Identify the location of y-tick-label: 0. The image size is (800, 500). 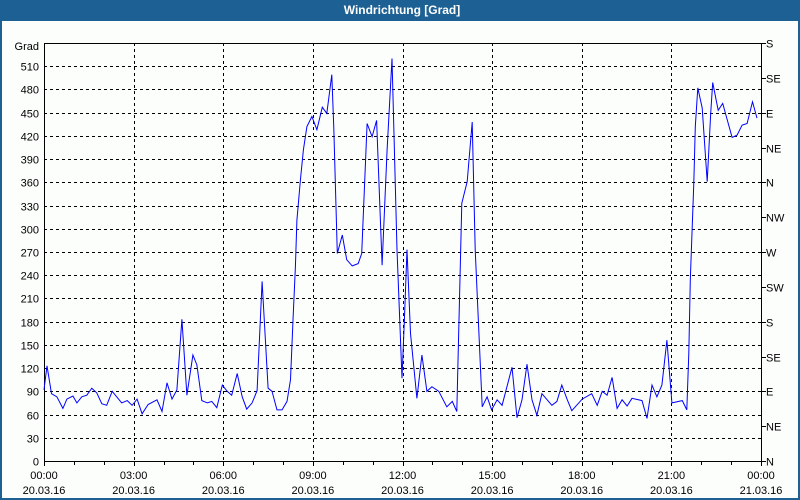
(36, 463).